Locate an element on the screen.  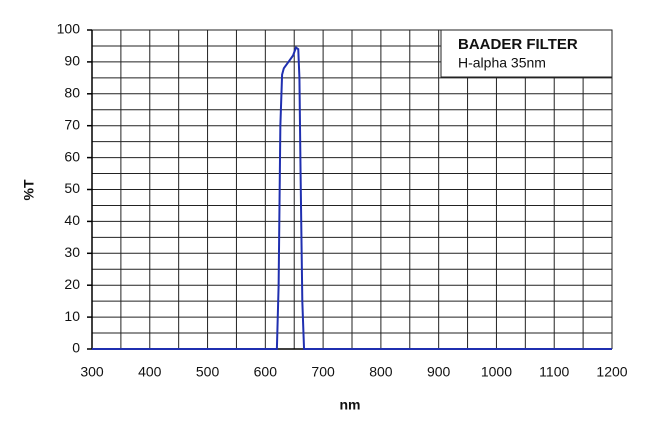
y-tick-label: 60 is located at coordinates (72, 156).